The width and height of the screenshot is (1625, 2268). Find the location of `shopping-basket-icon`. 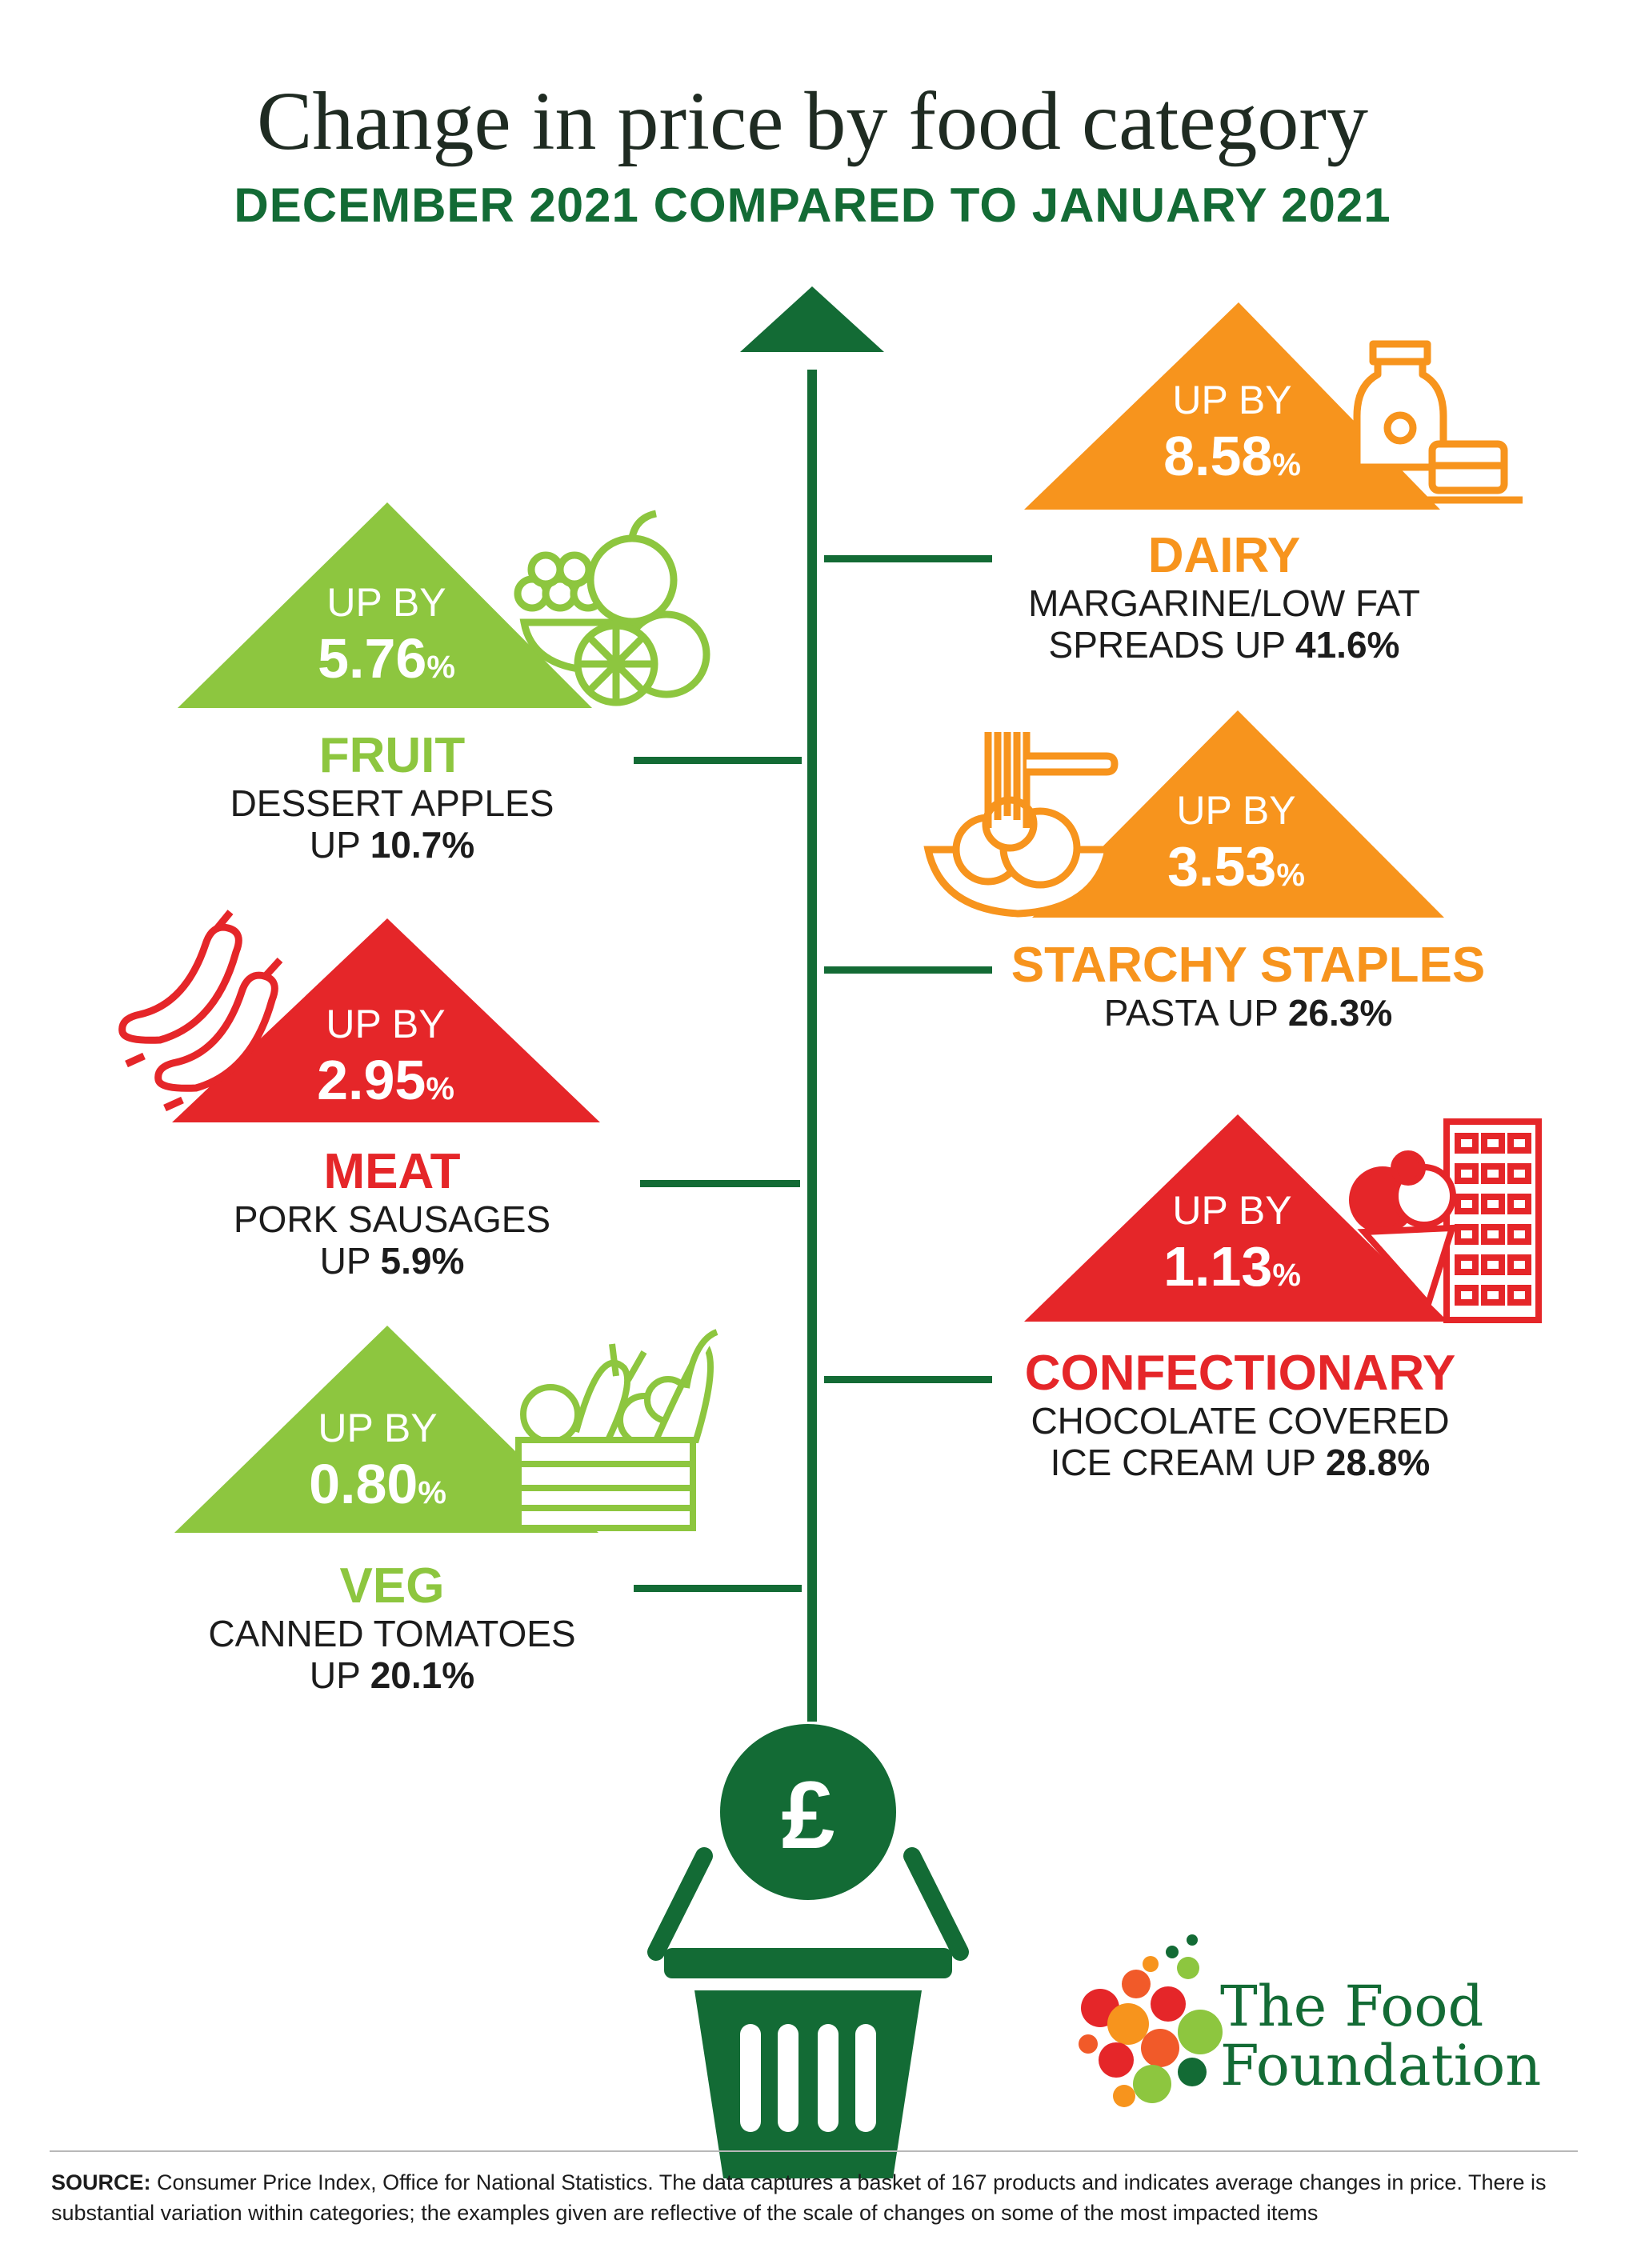

shopping-basket-icon is located at coordinates (808, 1951).